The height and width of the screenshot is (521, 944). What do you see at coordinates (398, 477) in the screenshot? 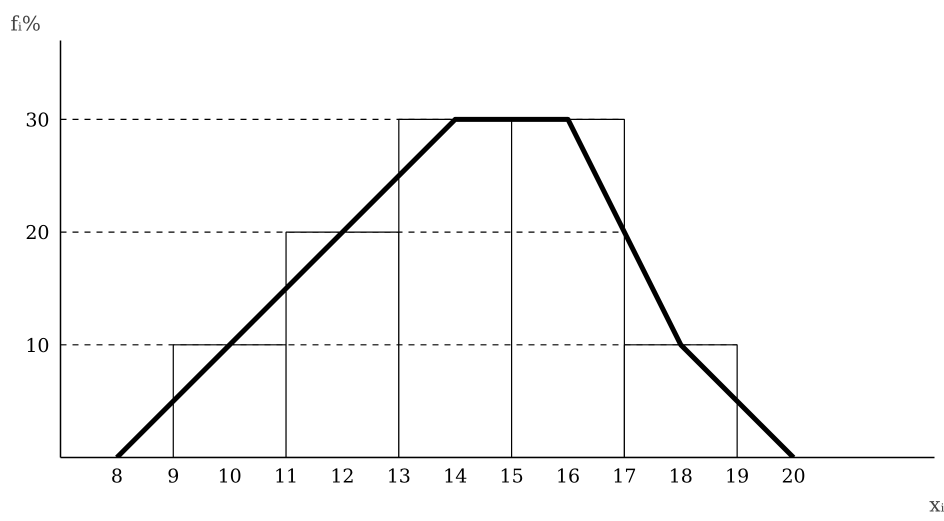
I see `x-tick-label: 13` at bounding box center [398, 477].